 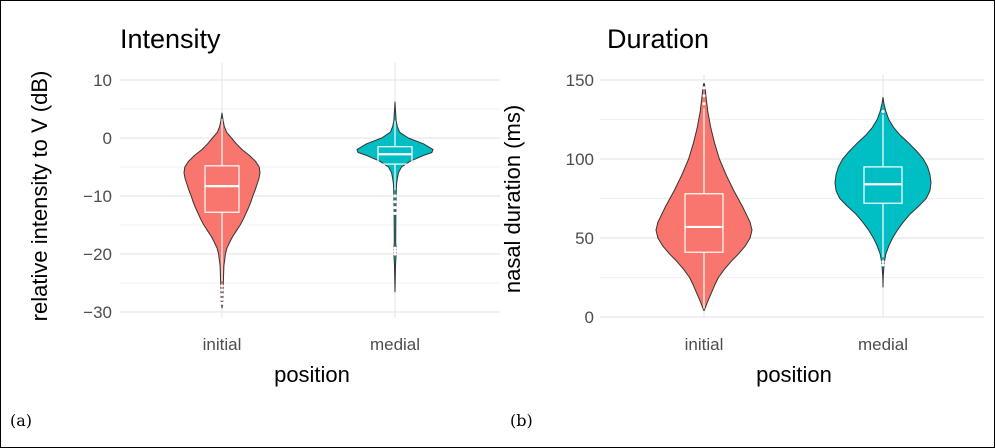 What do you see at coordinates (21, 420) in the screenshot?
I see `caption-a: (a)` at bounding box center [21, 420].